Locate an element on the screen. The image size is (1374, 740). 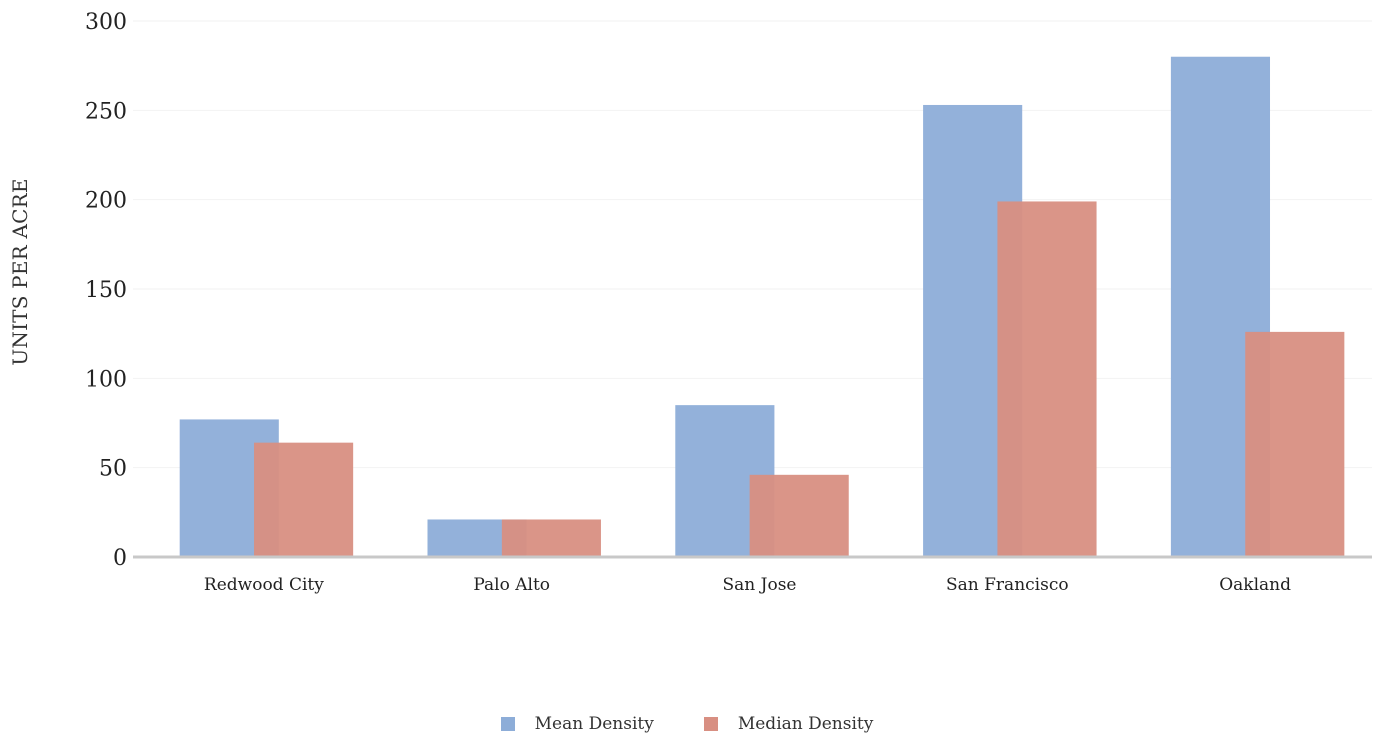
x-tick-label: San Jose is located at coordinates (760, 585).